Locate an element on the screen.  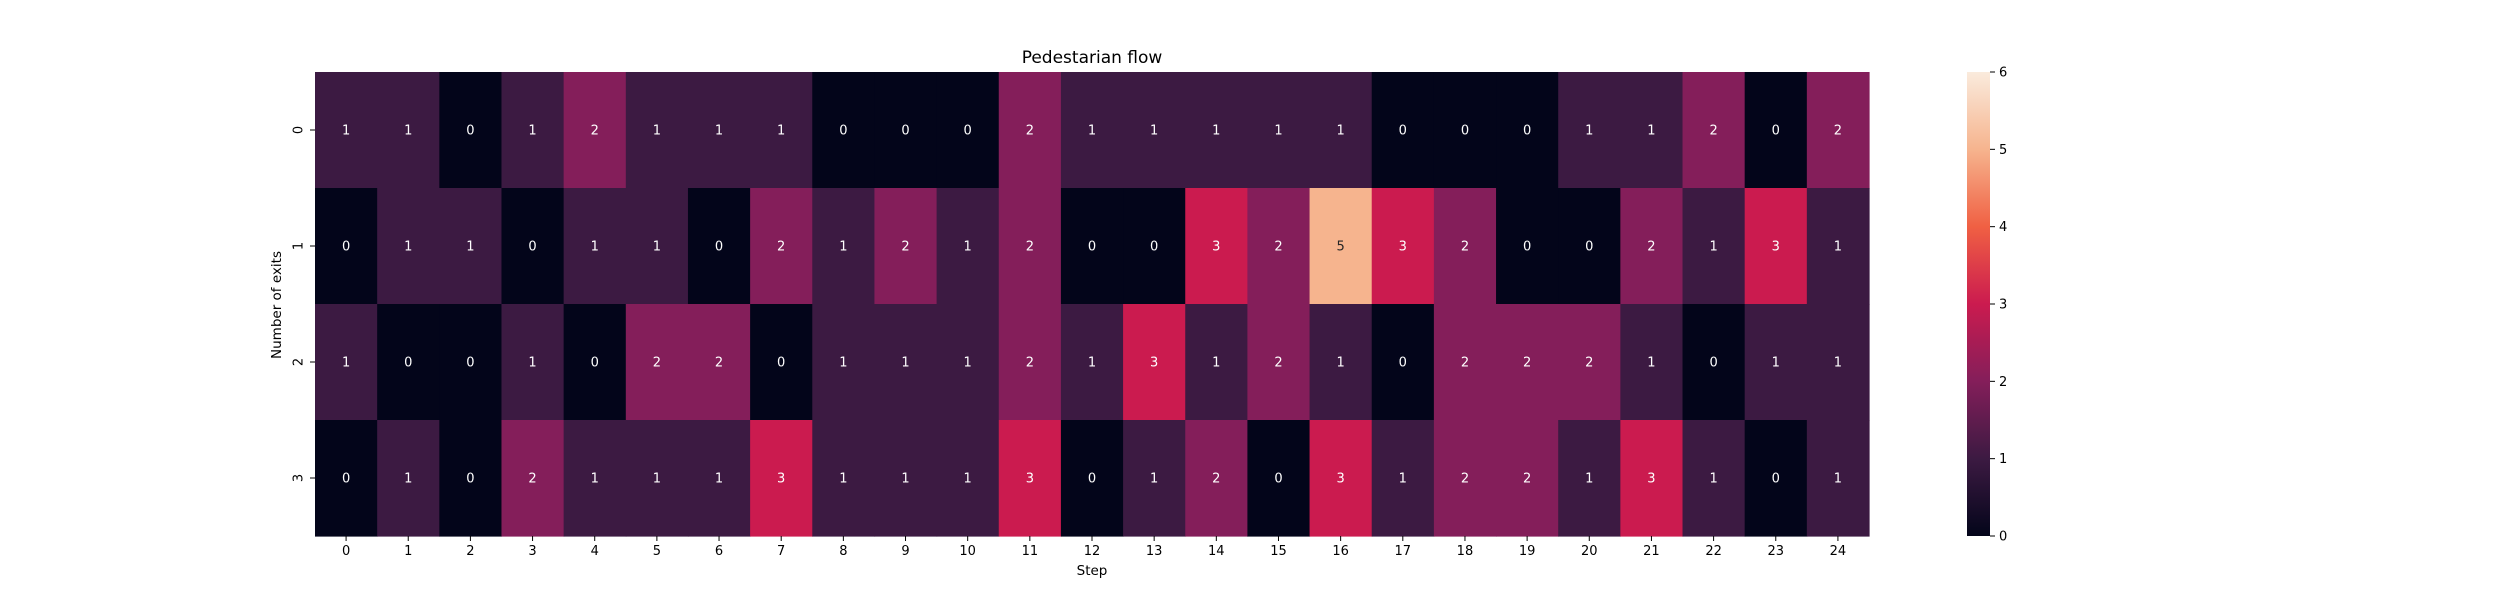
x-tick-label: 20 is located at coordinates (1589, 551).